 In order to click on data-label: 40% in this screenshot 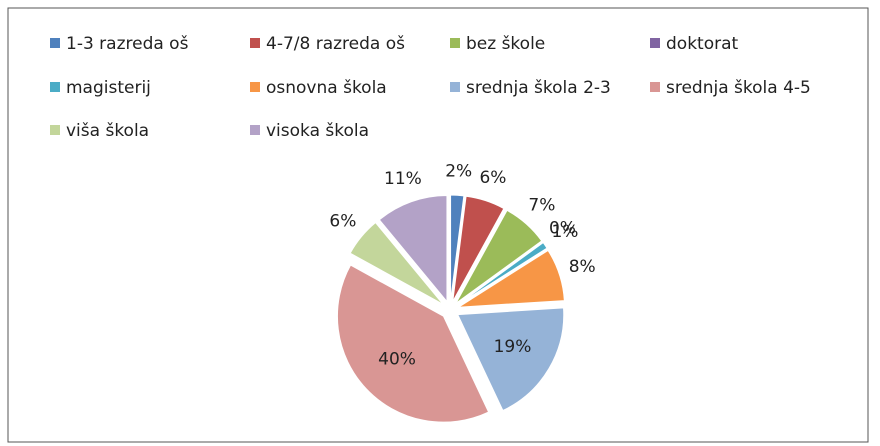, I will do `click(397, 360)`.